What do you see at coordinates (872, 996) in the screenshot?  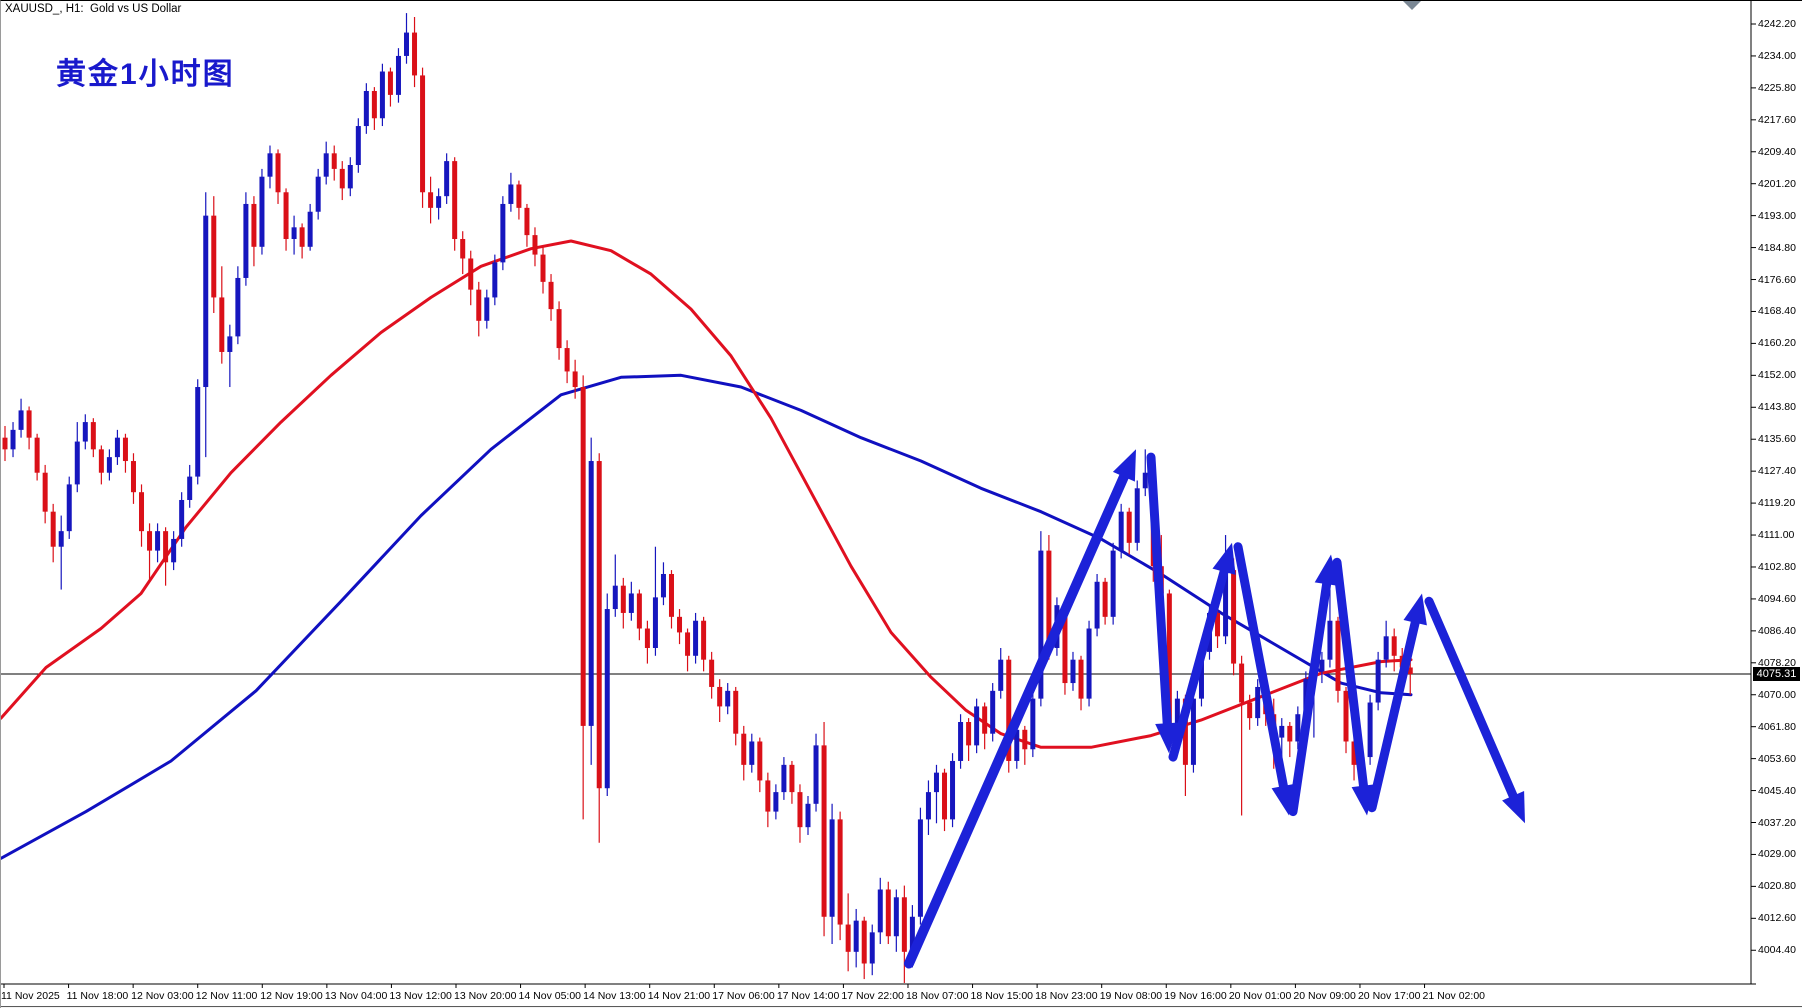 I see `time-axis-label: 17 Nov 22:00` at bounding box center [872, 996].